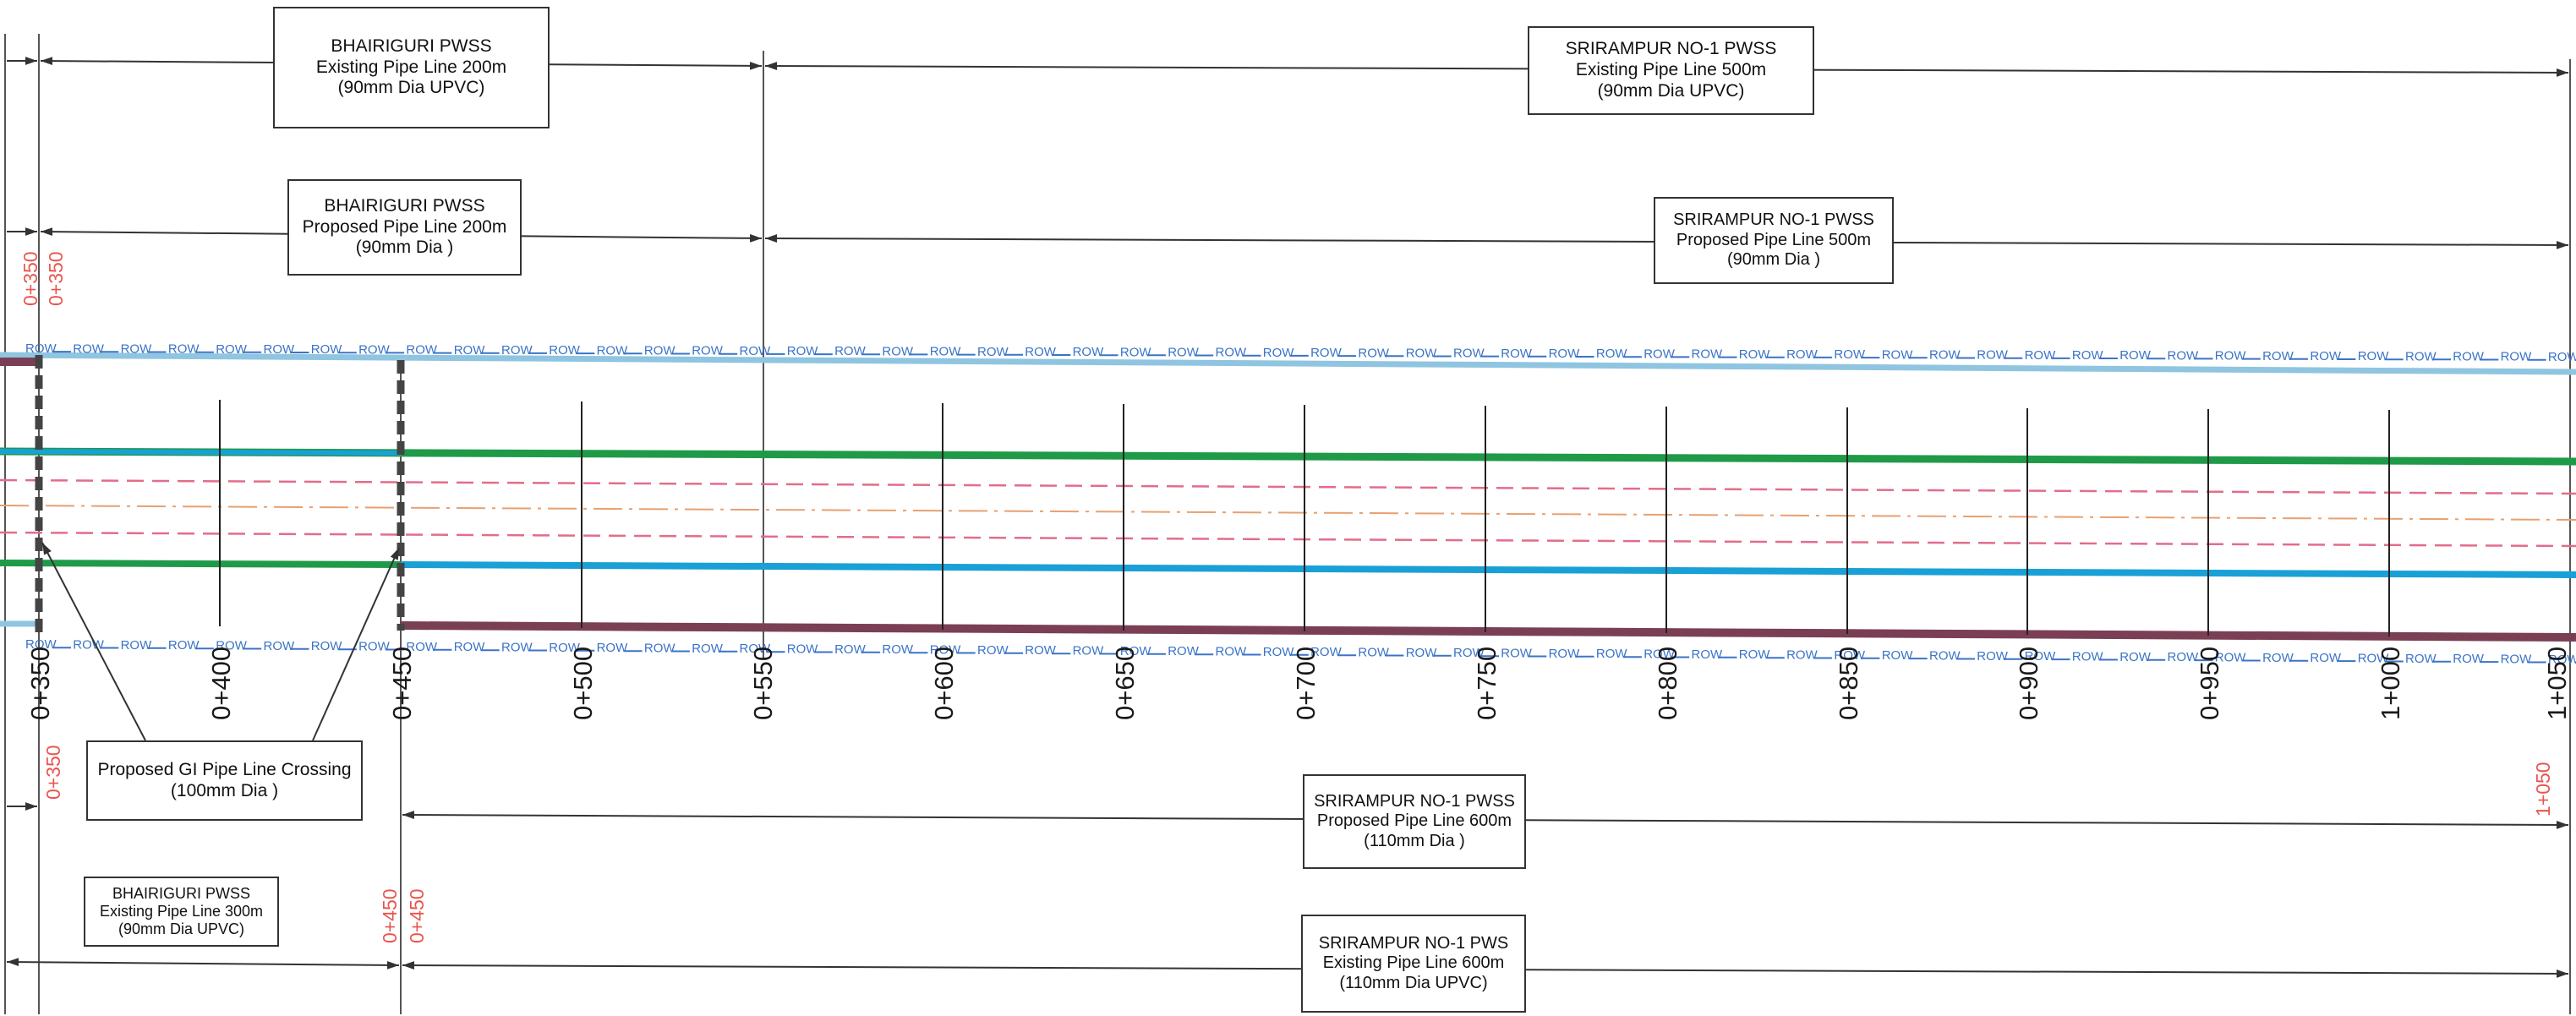 This screenshot has width=2576, height=1016. What do you see at coordinates (1803, 354) in the screenshot?
I see `row-marker-top-37: ROW` at bounding box center [1803, 354].